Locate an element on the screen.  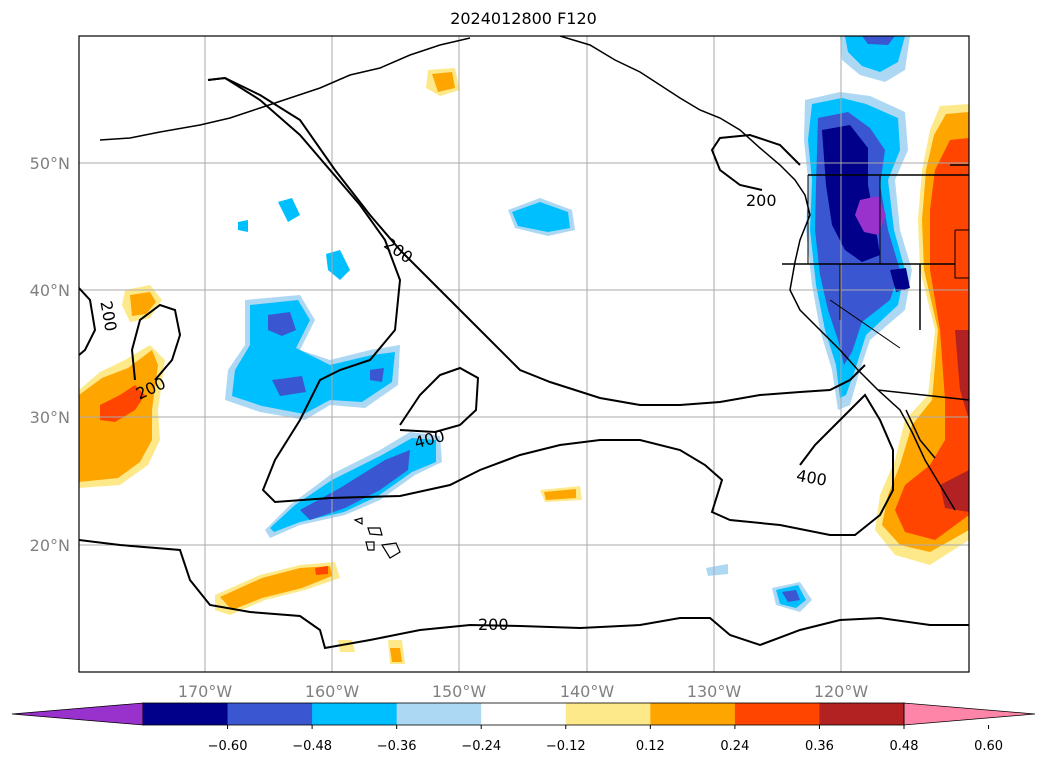
lon-label: 140°W is located at coordinates (587, 691).